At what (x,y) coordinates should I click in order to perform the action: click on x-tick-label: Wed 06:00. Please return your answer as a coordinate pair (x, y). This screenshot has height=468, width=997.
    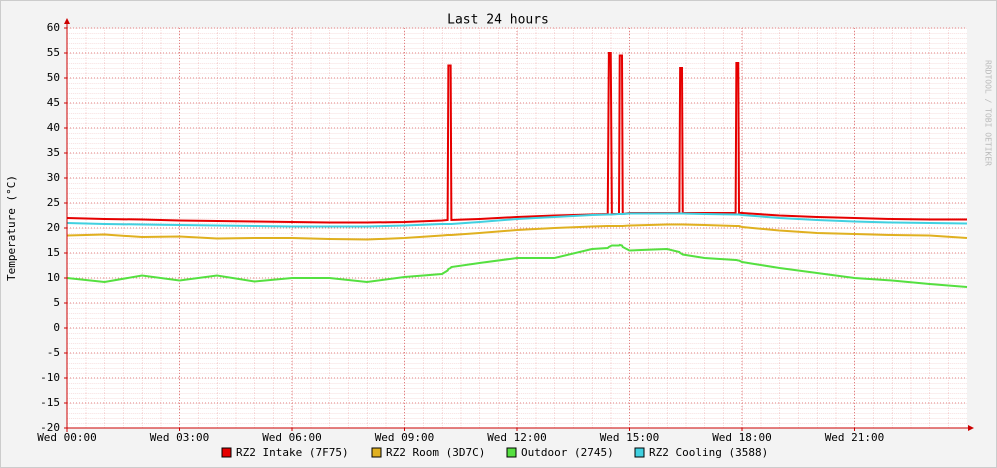
    Looking at the image, I should click on (292, 437).